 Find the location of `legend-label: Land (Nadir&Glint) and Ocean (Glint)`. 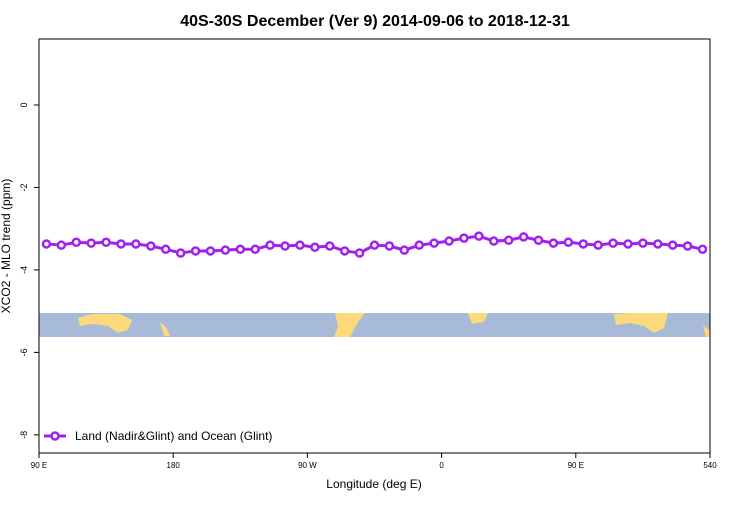

legend-label: Land (Nadir&Glint) and Ocean (Glint) is located at coordinates (173, 436).